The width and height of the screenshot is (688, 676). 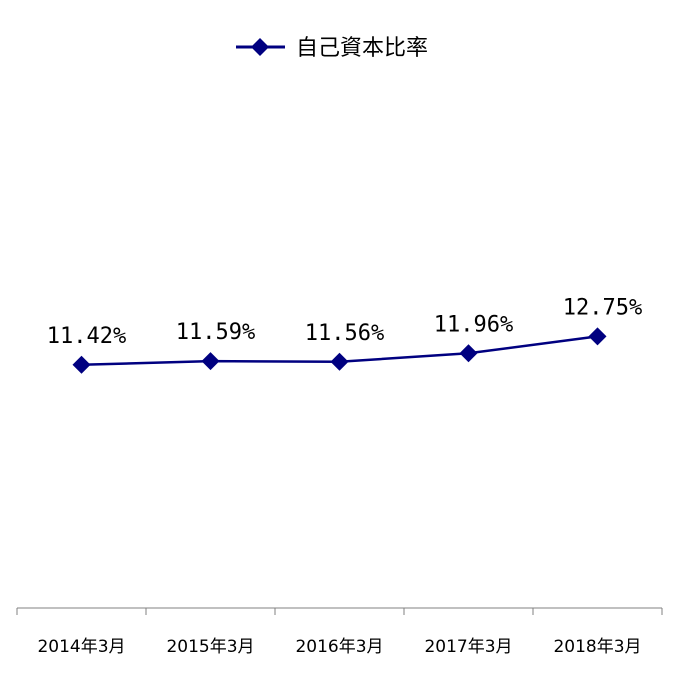 I want to click on x-tick-label: 2014年3月, so click(x=81, y=647).